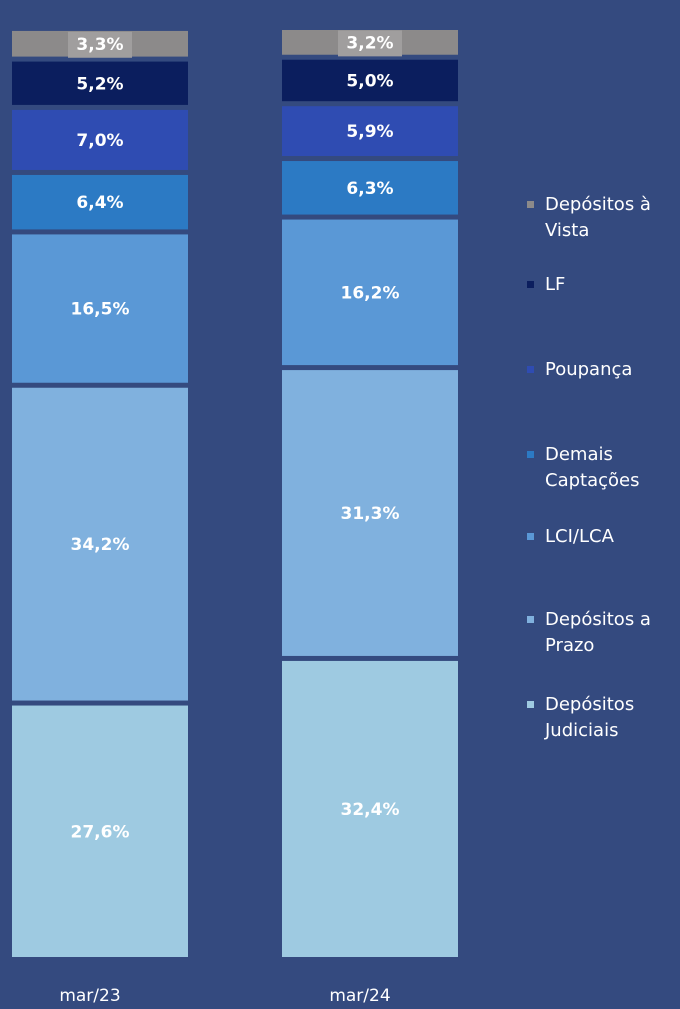 The height and width of the screenshot is (1009, 680). Describe the element at coordinates (89, 996) in the screenshot. I see `x-tick-label: mar/23` at that location.